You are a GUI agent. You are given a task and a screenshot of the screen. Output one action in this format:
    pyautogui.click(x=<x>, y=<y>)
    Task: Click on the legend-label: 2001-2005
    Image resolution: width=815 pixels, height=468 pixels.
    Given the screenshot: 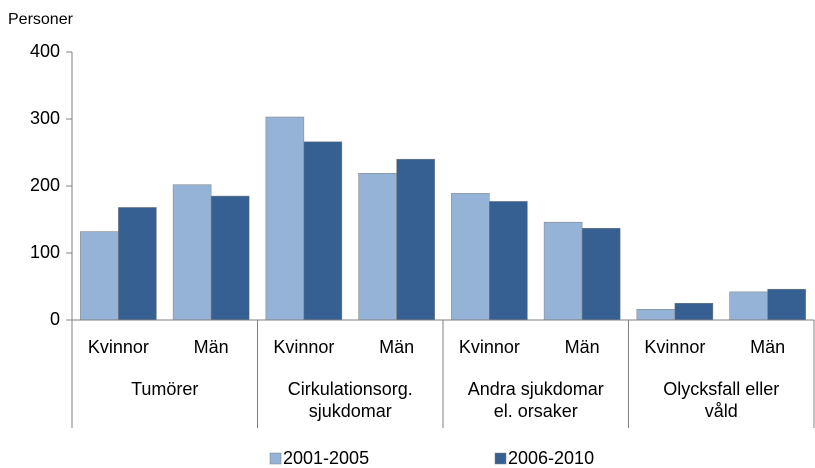 What is the action you would take?
    pyautogui.click(x=326, y=458)
    